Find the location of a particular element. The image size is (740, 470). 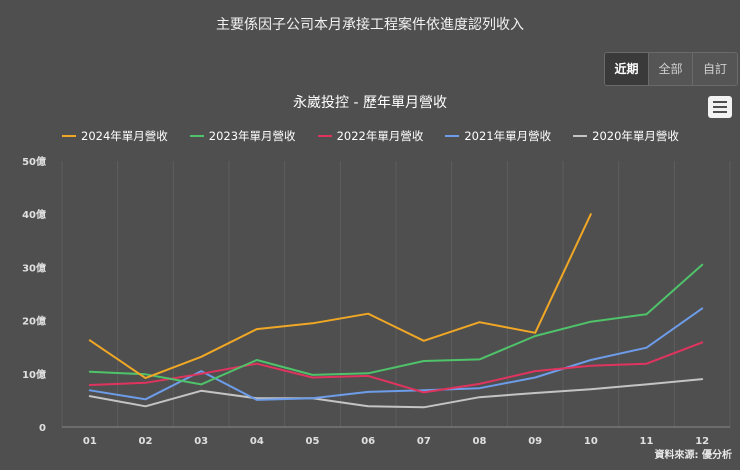

x-tick-label: 09 is located at coordinates (535, 441).